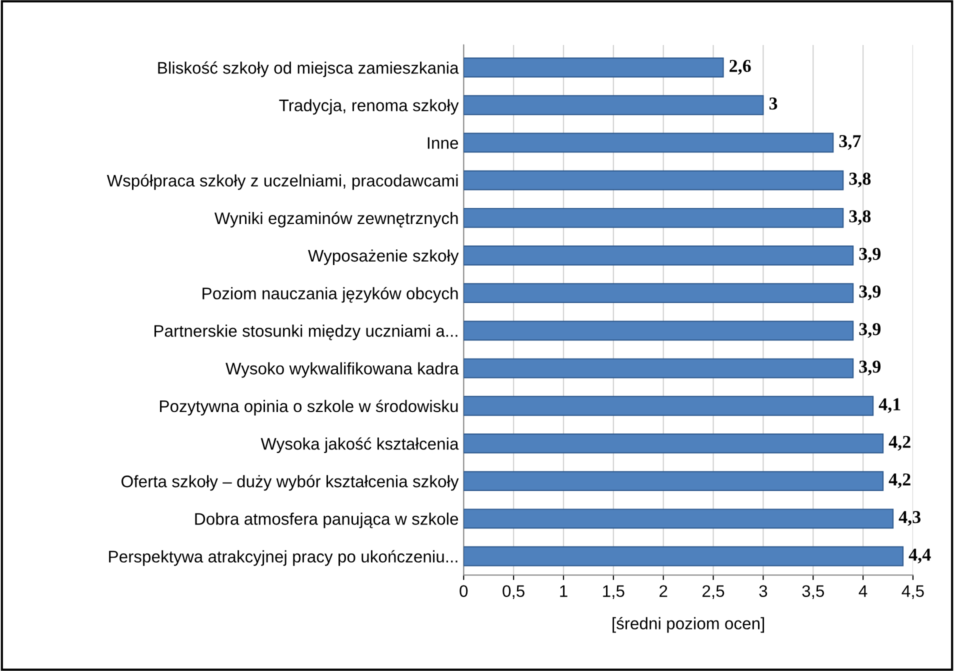 The image size is (954, 671). I want to click on y-tick-label: Wysoka jakość kształcenia, so click(359, 445).